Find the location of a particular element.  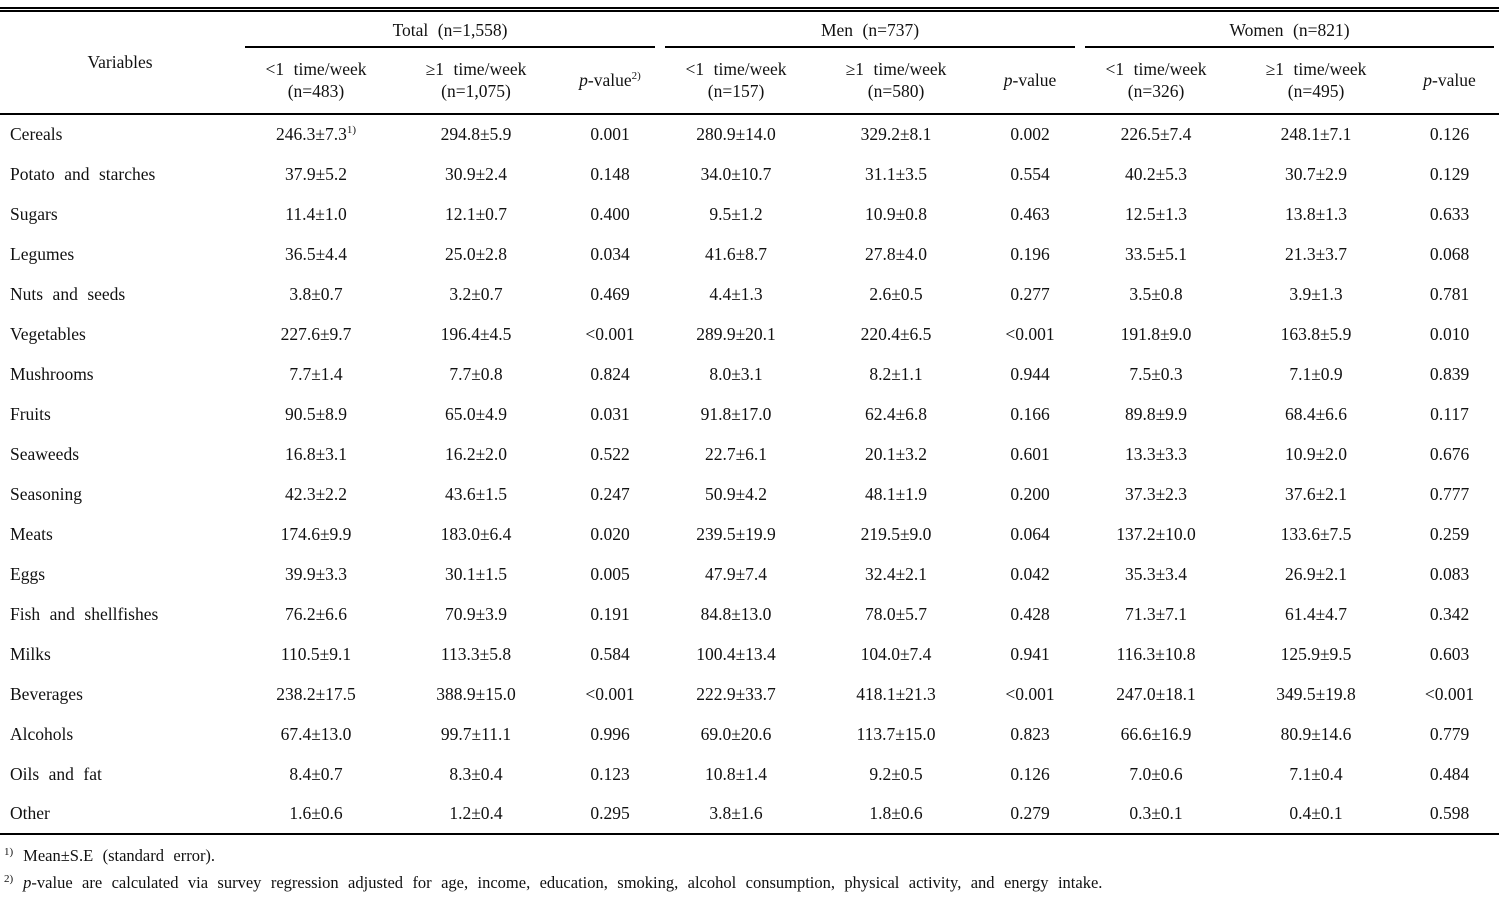

value-cell: 113.3±5.8 is located at coordinates (476, 653).